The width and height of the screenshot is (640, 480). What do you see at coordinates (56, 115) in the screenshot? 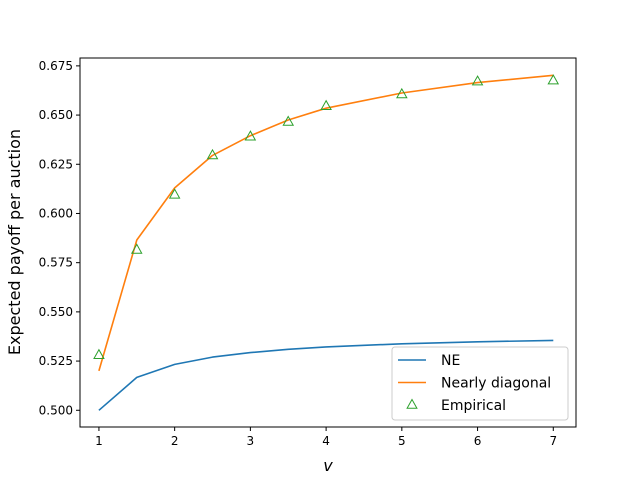
I see `y-tick-label: 0.650` at bounding box center [56, 115].